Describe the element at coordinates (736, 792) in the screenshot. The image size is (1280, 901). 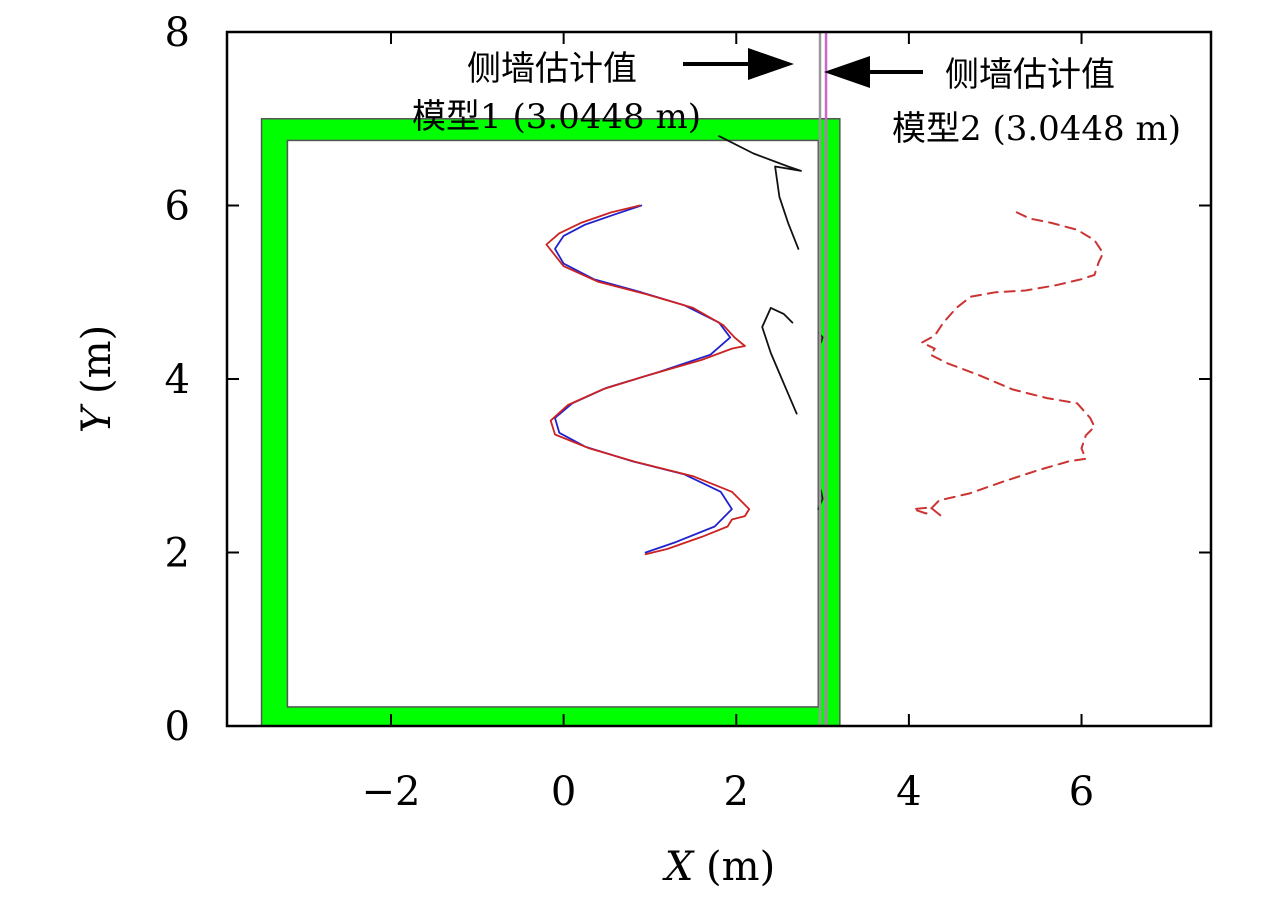
I see `x-tick-label: 2` at that location.